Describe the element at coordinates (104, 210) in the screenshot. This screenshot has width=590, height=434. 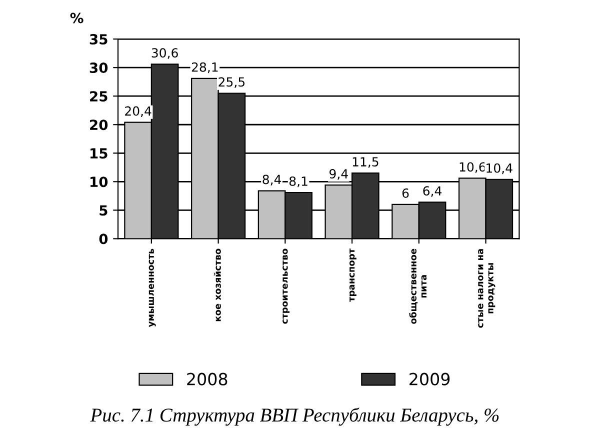
I see `y-tick-label: 5` at that location.